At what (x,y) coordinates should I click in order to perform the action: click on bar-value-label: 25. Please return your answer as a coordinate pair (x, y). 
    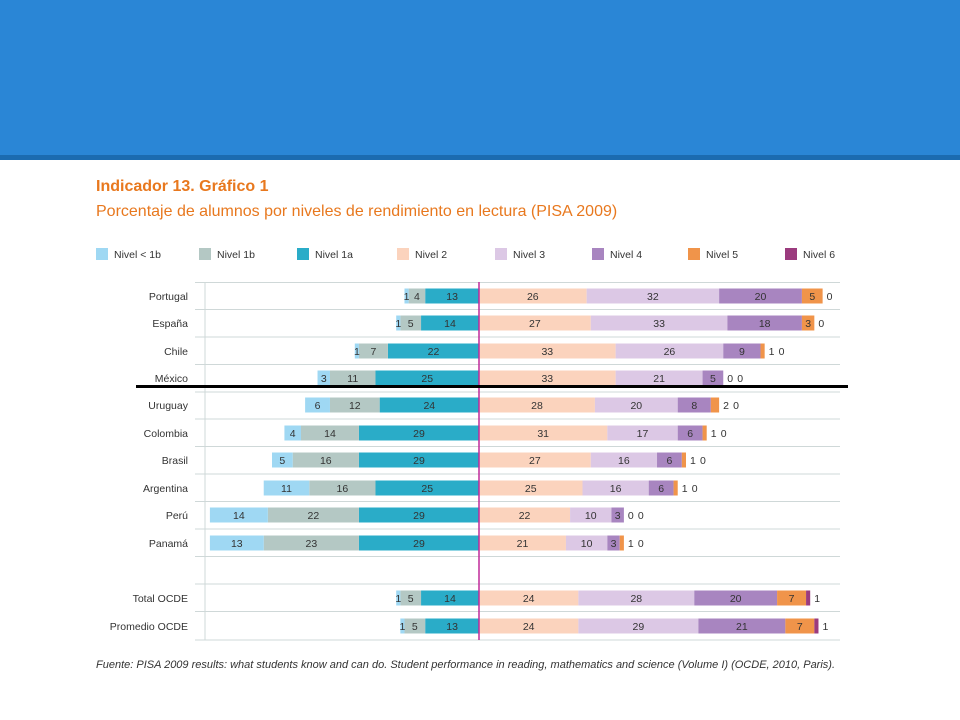
    Looking at the image, I should click on (531, 489).